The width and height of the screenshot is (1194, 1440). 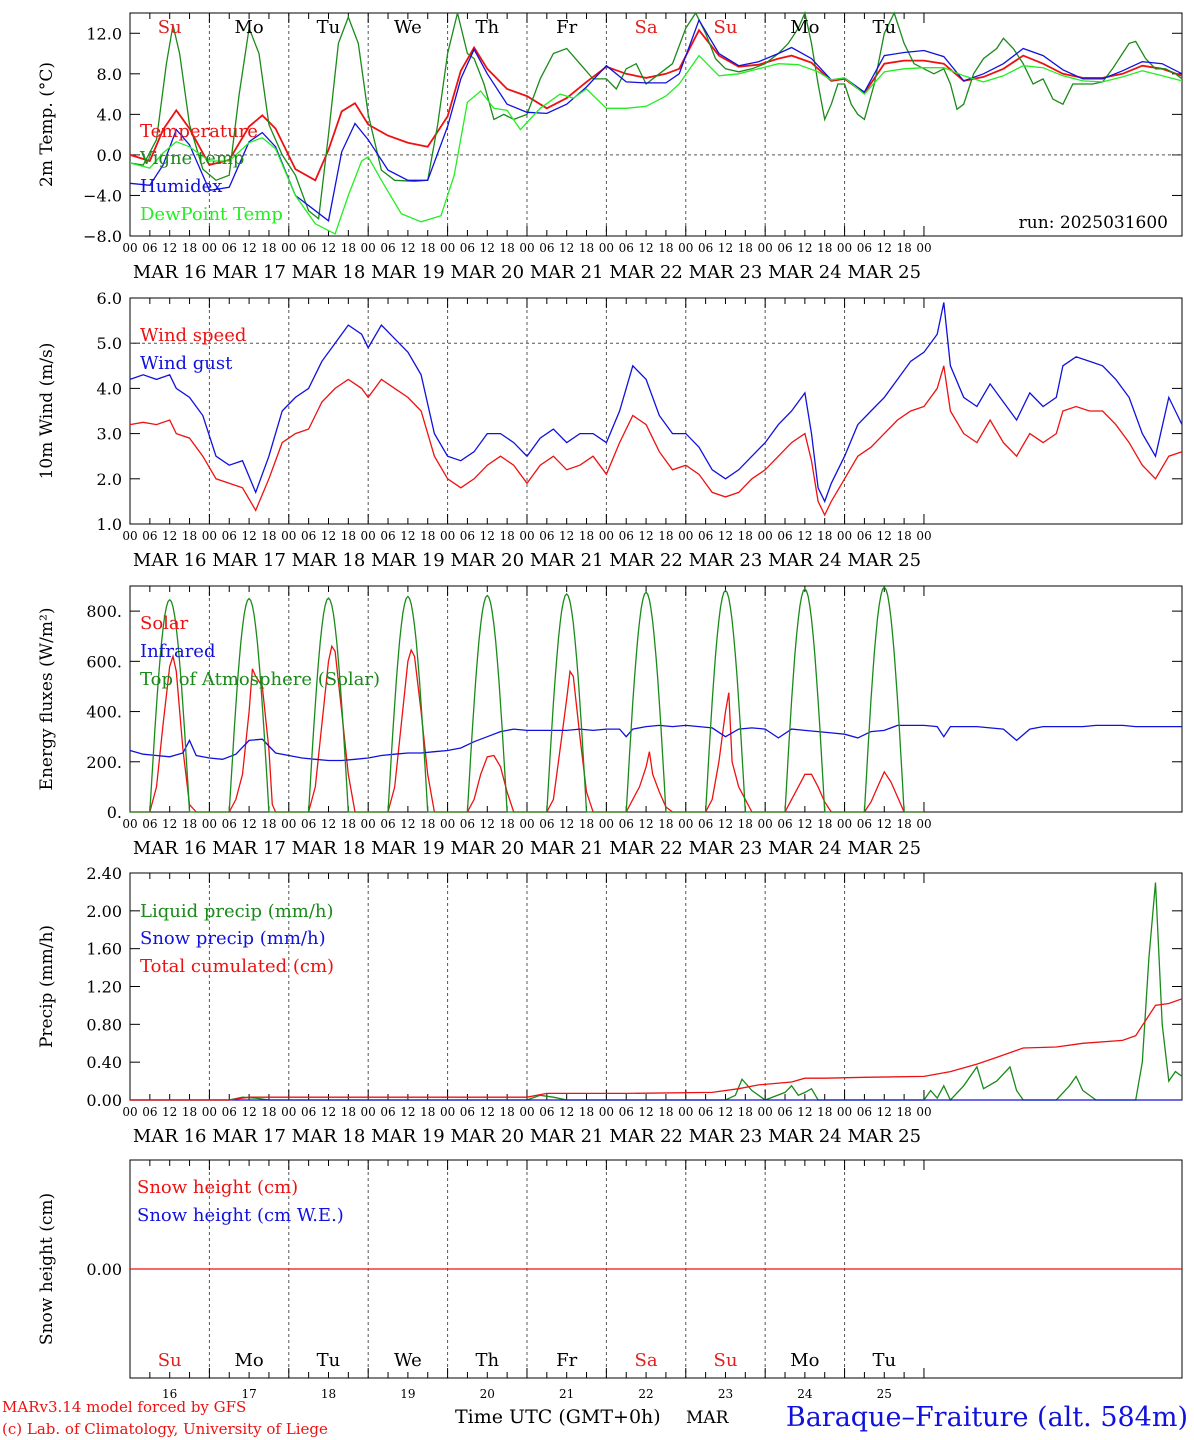 What do you see at coordinates (884, 1394) in the screenshot?
I see `day-number-label: 25` at bounding box center [884, 1394].